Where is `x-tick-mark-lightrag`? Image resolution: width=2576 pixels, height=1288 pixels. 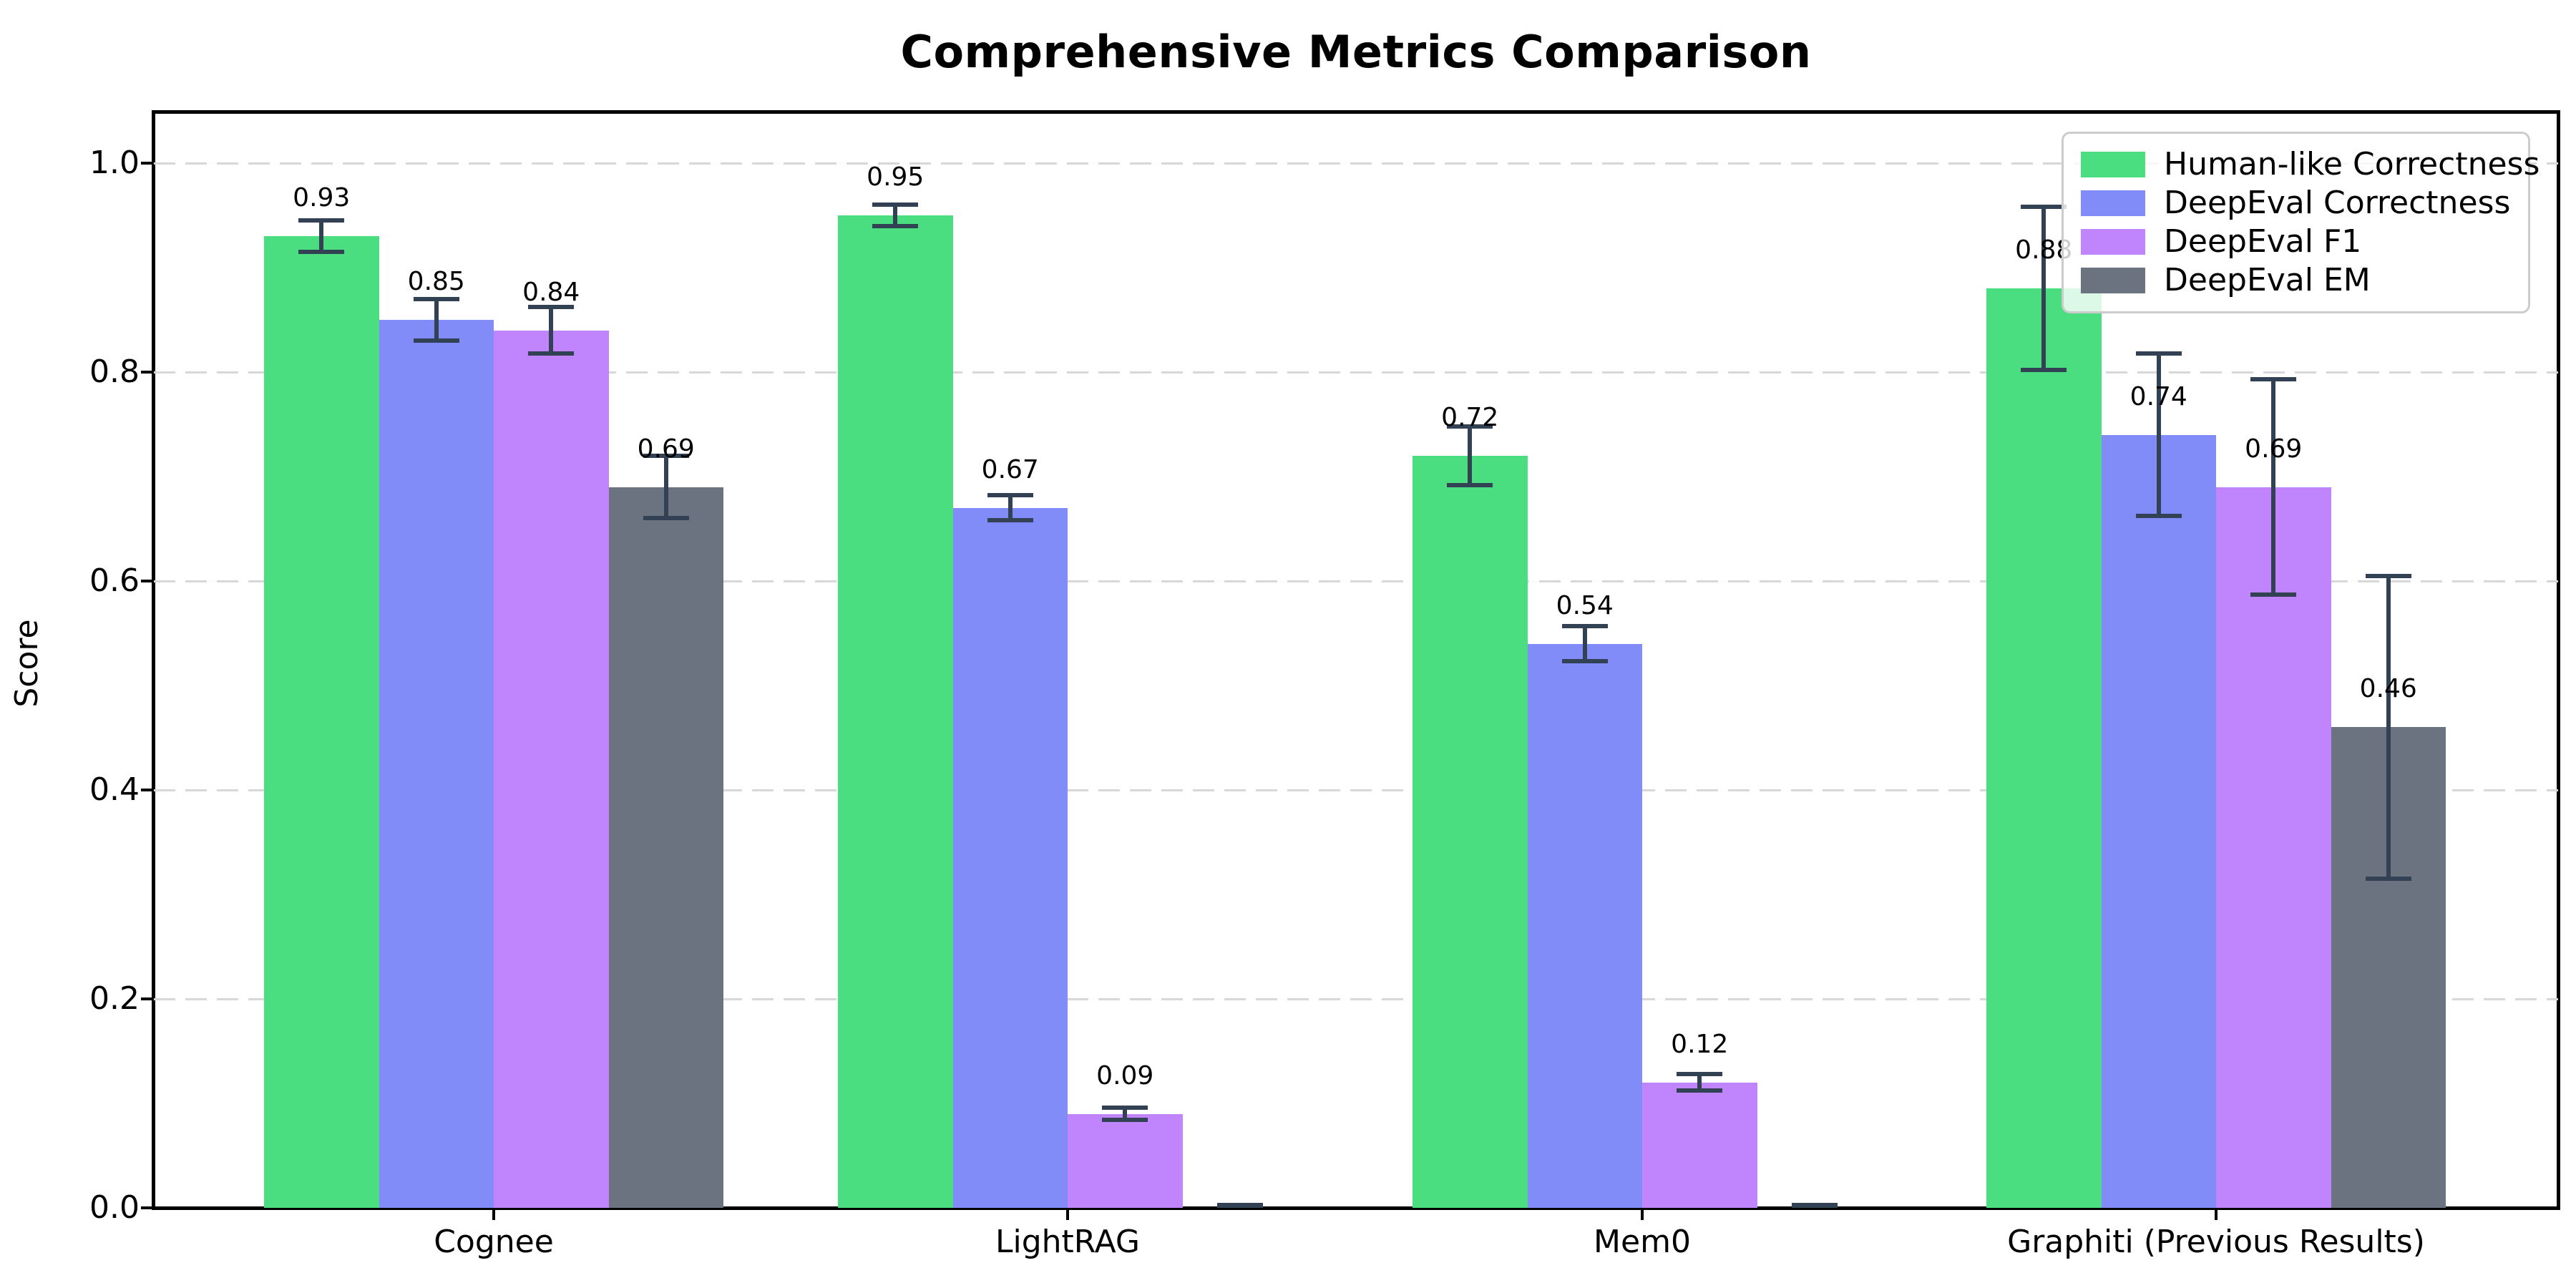 x-tick-mark-lightrag is located at coordinates (1067, 1214).